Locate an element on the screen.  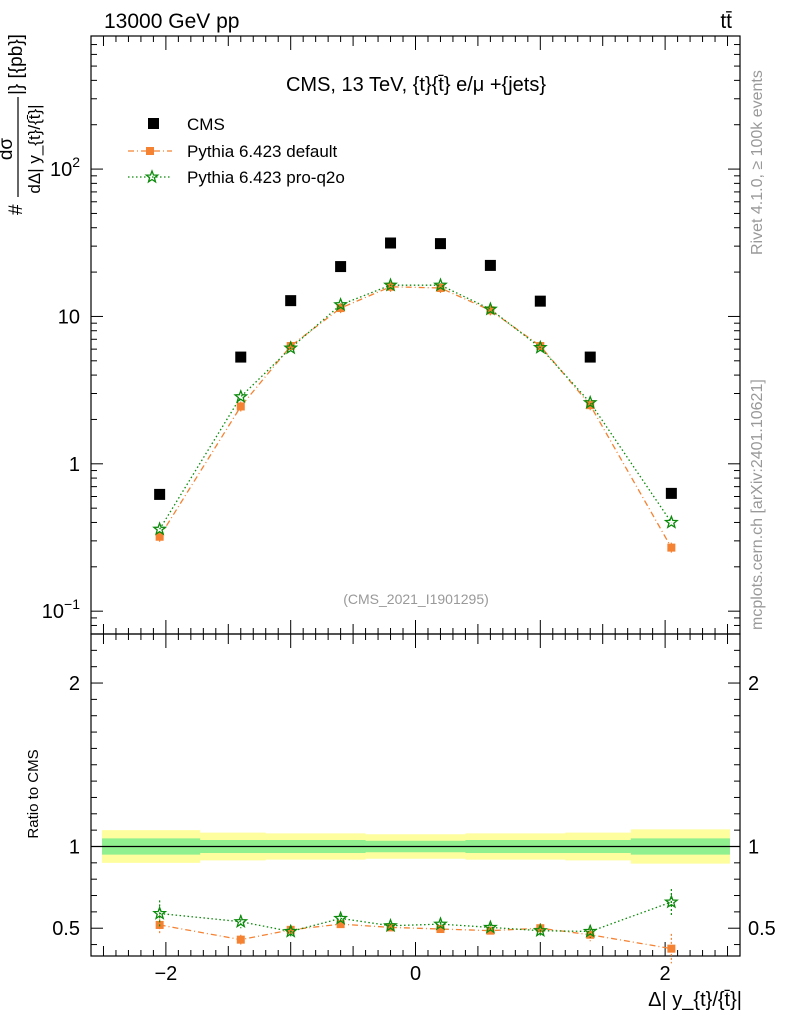
ratio-y-tick-label-right: 0.5 is located at coordinates (762, 929).